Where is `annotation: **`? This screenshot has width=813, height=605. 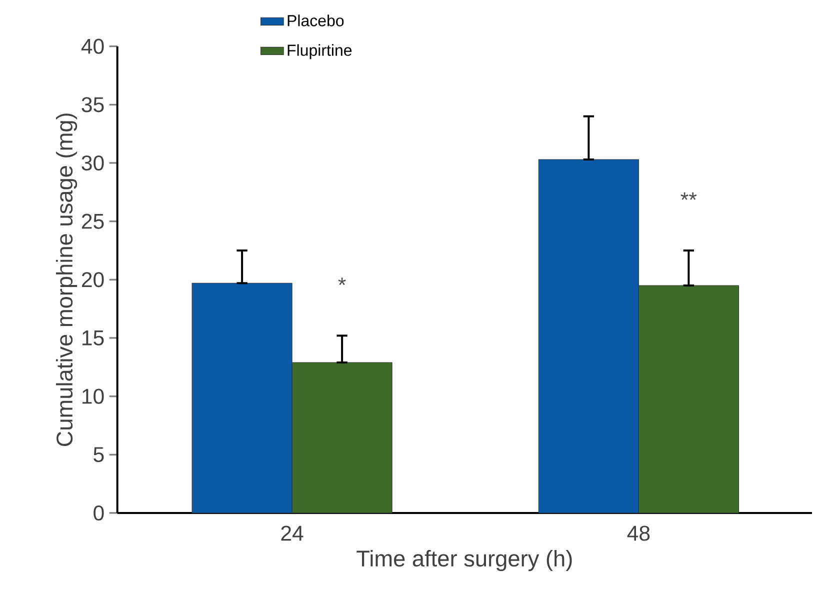 annotation: ** is located at coordinates (688, 196).